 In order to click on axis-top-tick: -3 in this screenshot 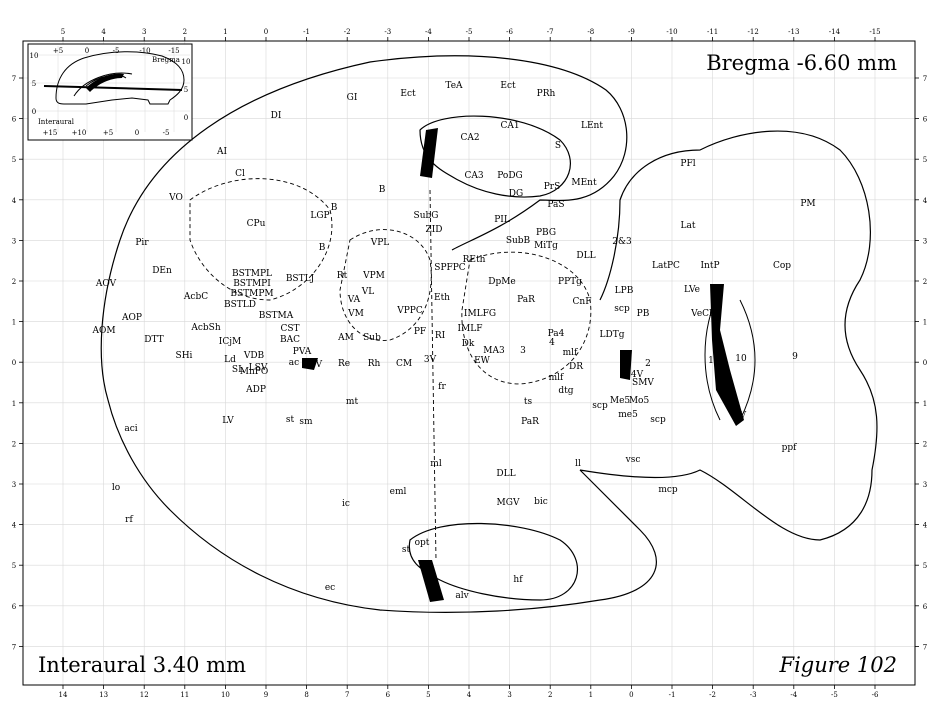, I will do `click(387, 32)`.